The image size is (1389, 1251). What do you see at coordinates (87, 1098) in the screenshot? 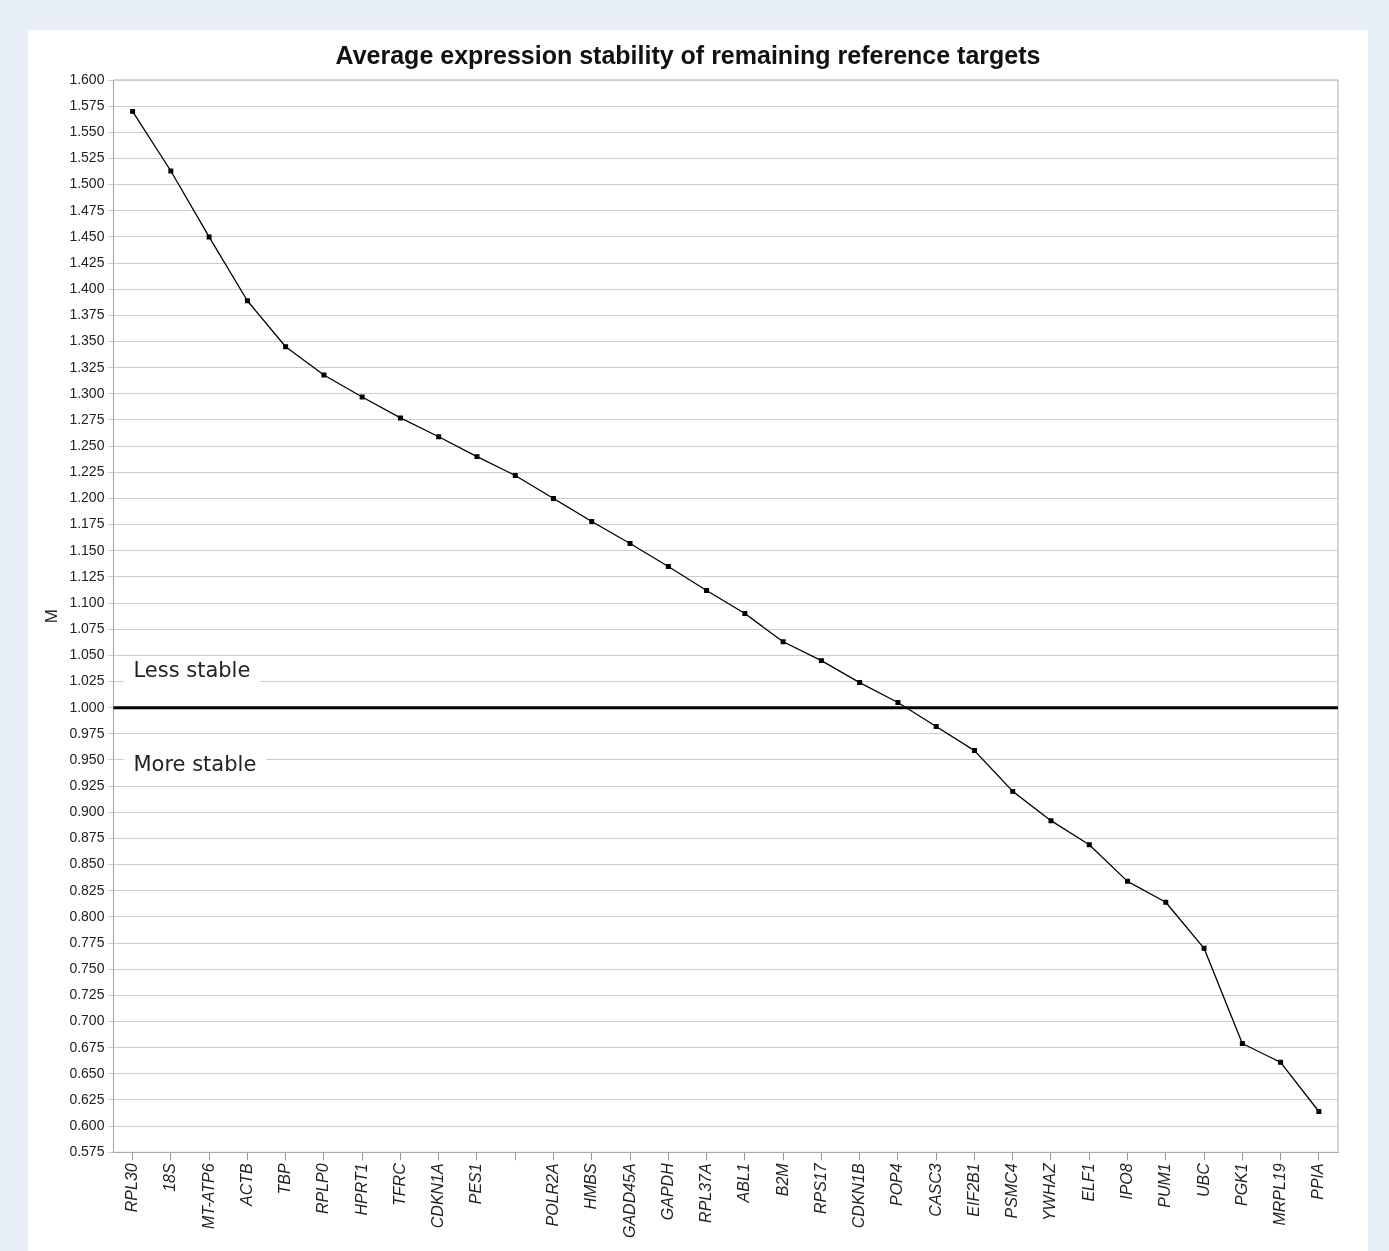
I see `y-tick-label: 0.625` at bounding box center [87, 1098].